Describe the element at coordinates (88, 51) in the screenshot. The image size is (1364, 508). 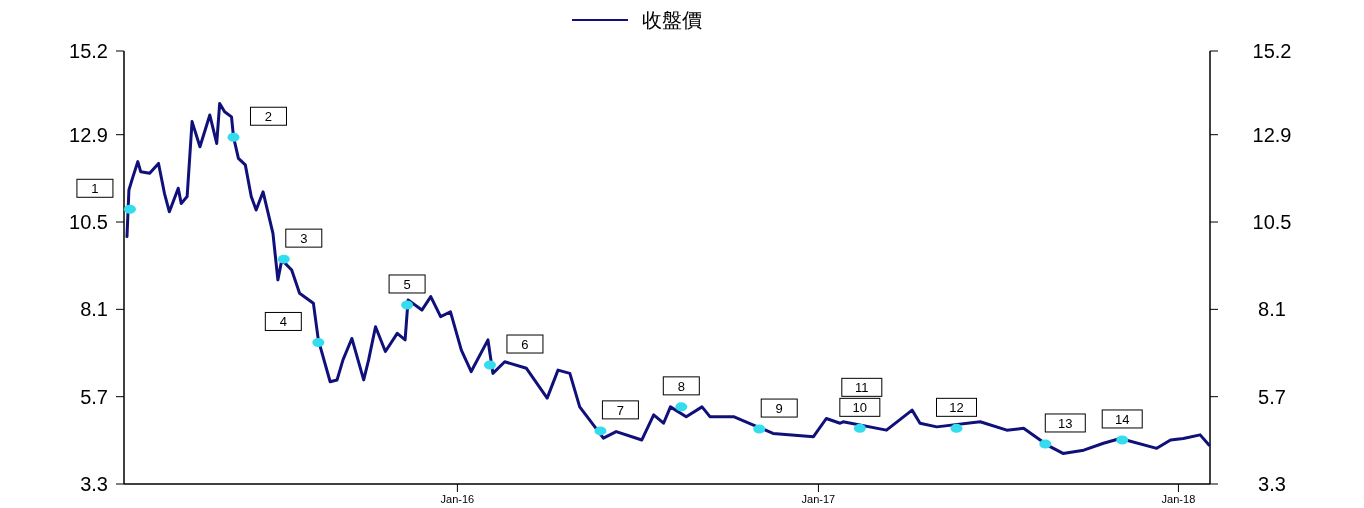
I see `y-tick-label: 15.2` at that location.